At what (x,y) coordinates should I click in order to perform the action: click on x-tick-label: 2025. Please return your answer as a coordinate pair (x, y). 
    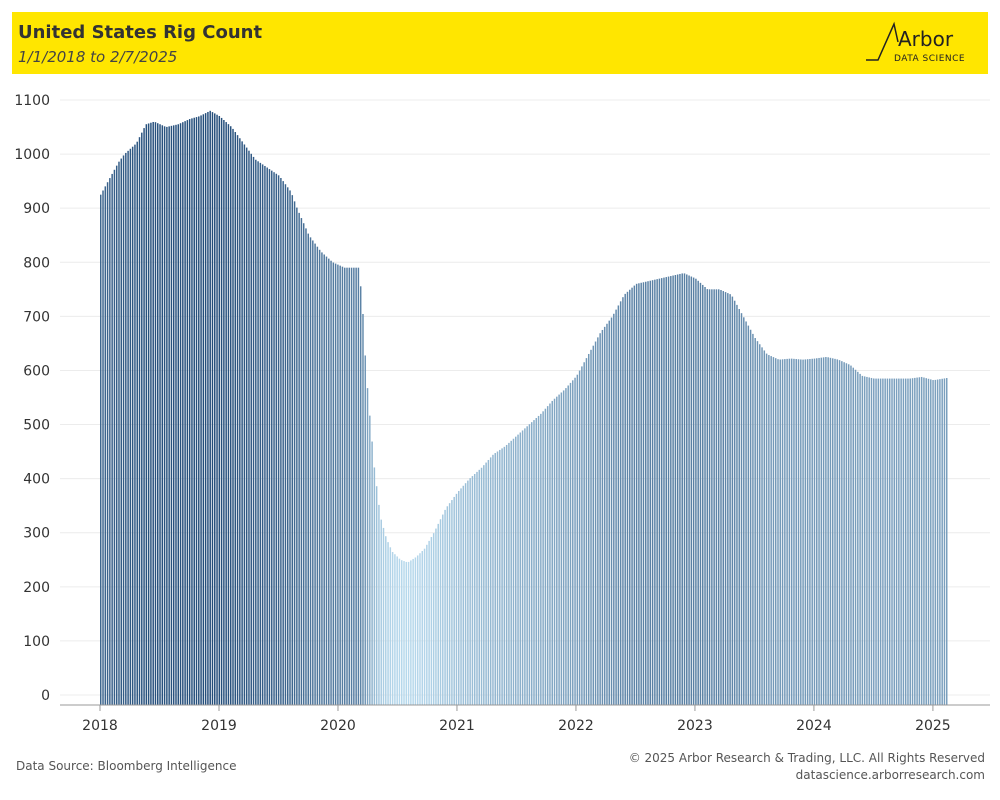
    Looking at the image, I should click on (933, 726).